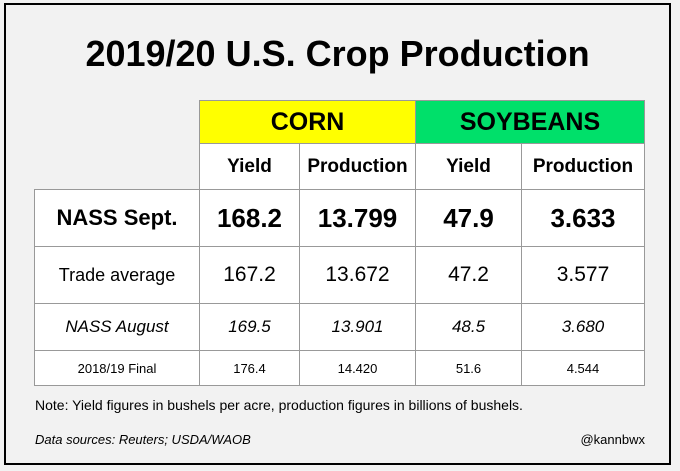 The height and width of the screenshot is (471, 680). Describe the element at coordinates (249, 327) in the screenshot. I see `data-cell: 169.5` at that location.